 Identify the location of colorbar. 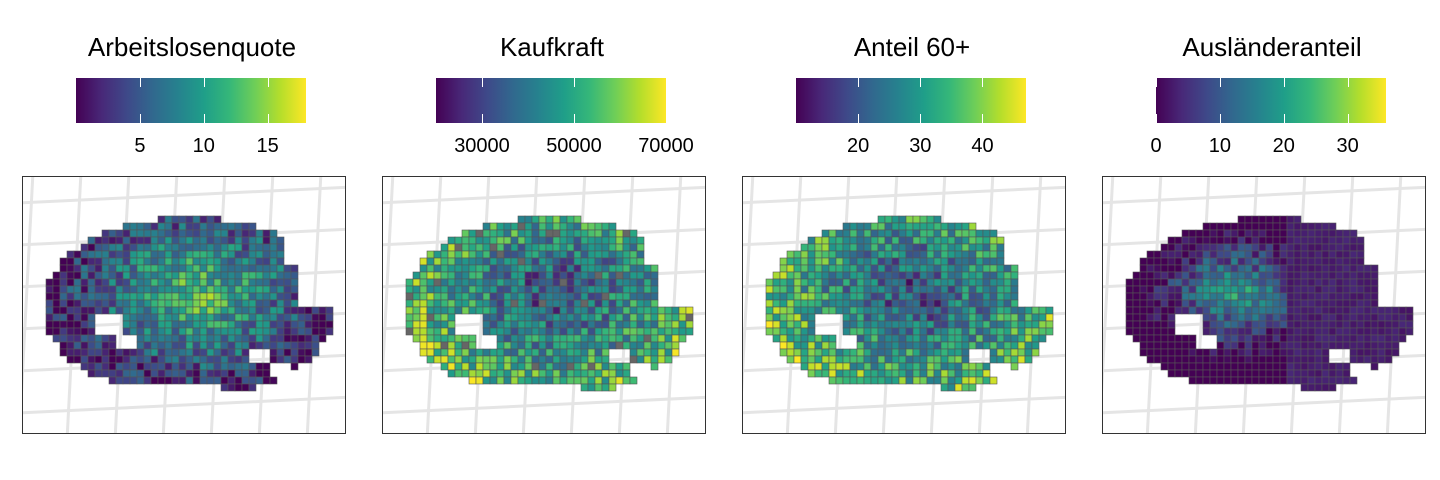
(1271, 100).